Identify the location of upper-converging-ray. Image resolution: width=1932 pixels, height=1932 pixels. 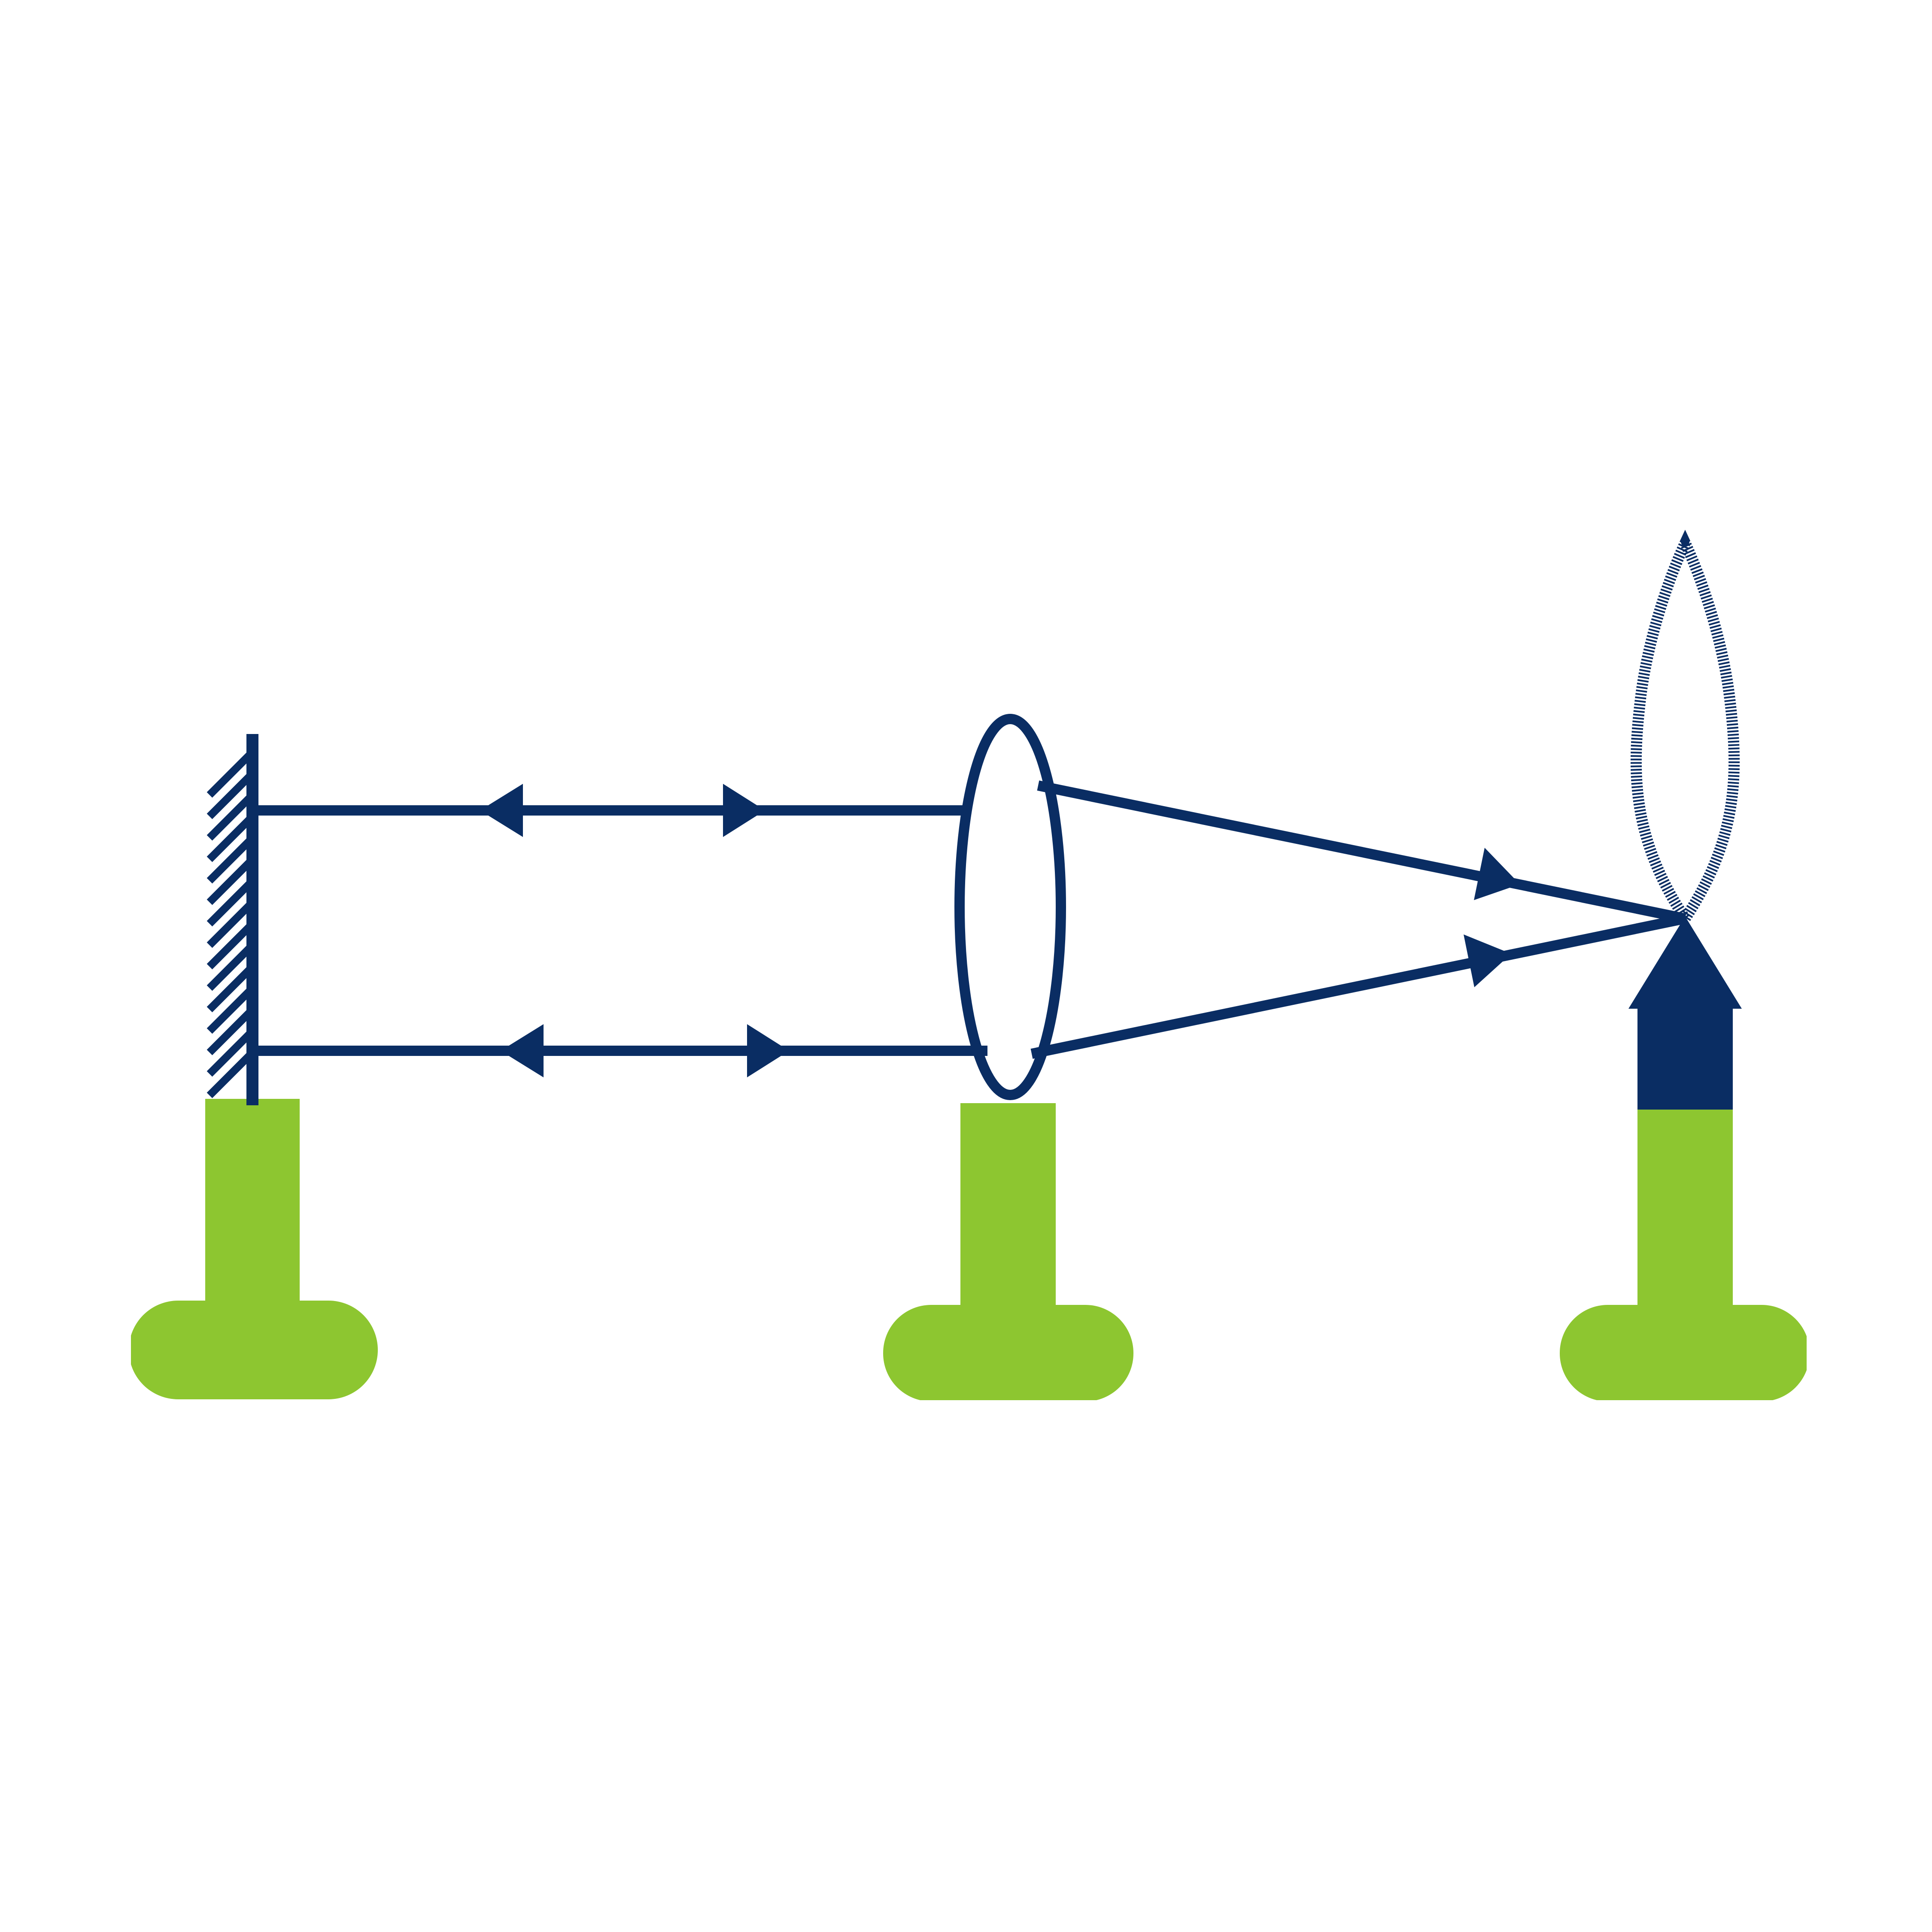
(1361, 852).